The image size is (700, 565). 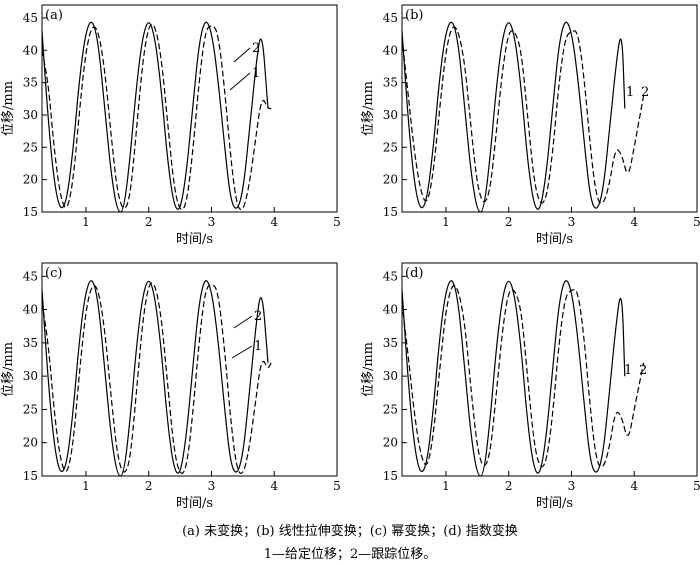 What do you see at coordinates (390, 409) in the screenshot?
I see `panel-d-ytick-label: 25` at bounding box center [390, 409].